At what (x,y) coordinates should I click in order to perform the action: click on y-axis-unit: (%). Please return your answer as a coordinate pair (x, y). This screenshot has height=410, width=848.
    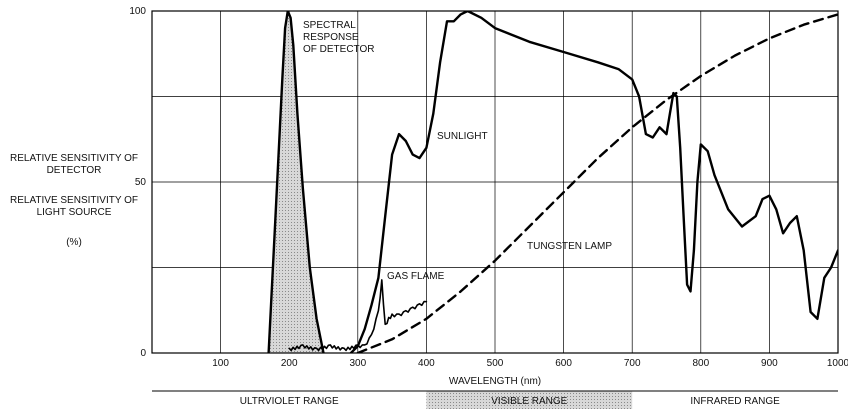
    Looking at the image, I should click on (74, 242).